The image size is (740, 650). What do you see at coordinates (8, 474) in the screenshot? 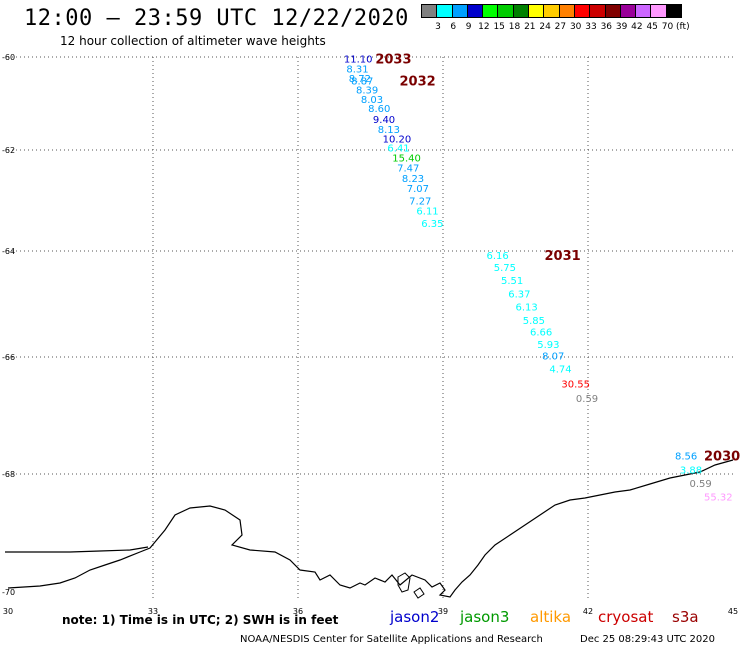
I see `y-tick-label: -68` at bounding box center [8, 474].